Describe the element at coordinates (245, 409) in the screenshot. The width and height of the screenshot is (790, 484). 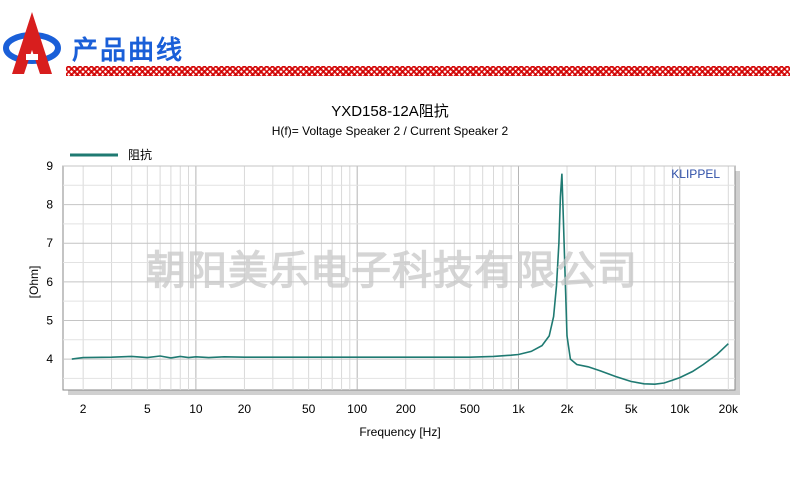
I see `x-tick-label: 20` at that location.